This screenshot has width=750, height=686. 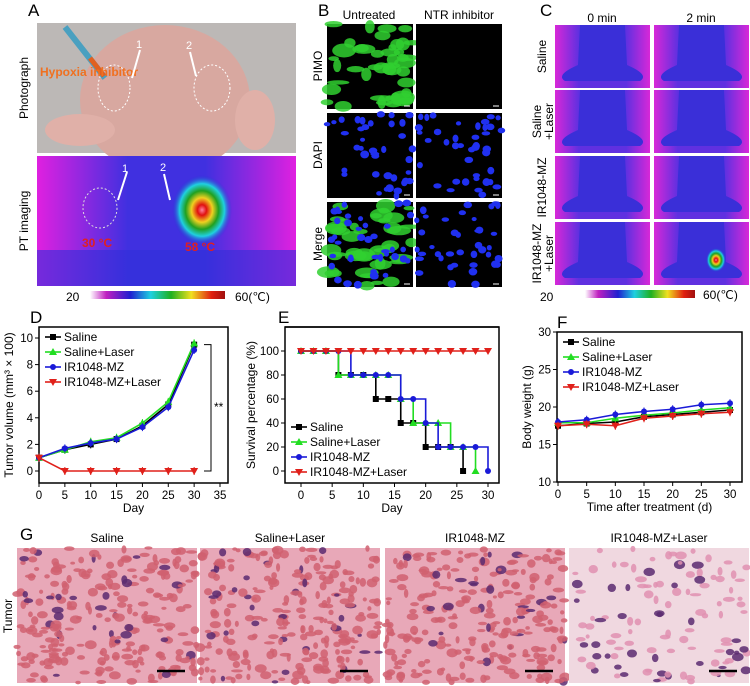 I want to click on mouse-silhouette, so click(x=602, y=250).